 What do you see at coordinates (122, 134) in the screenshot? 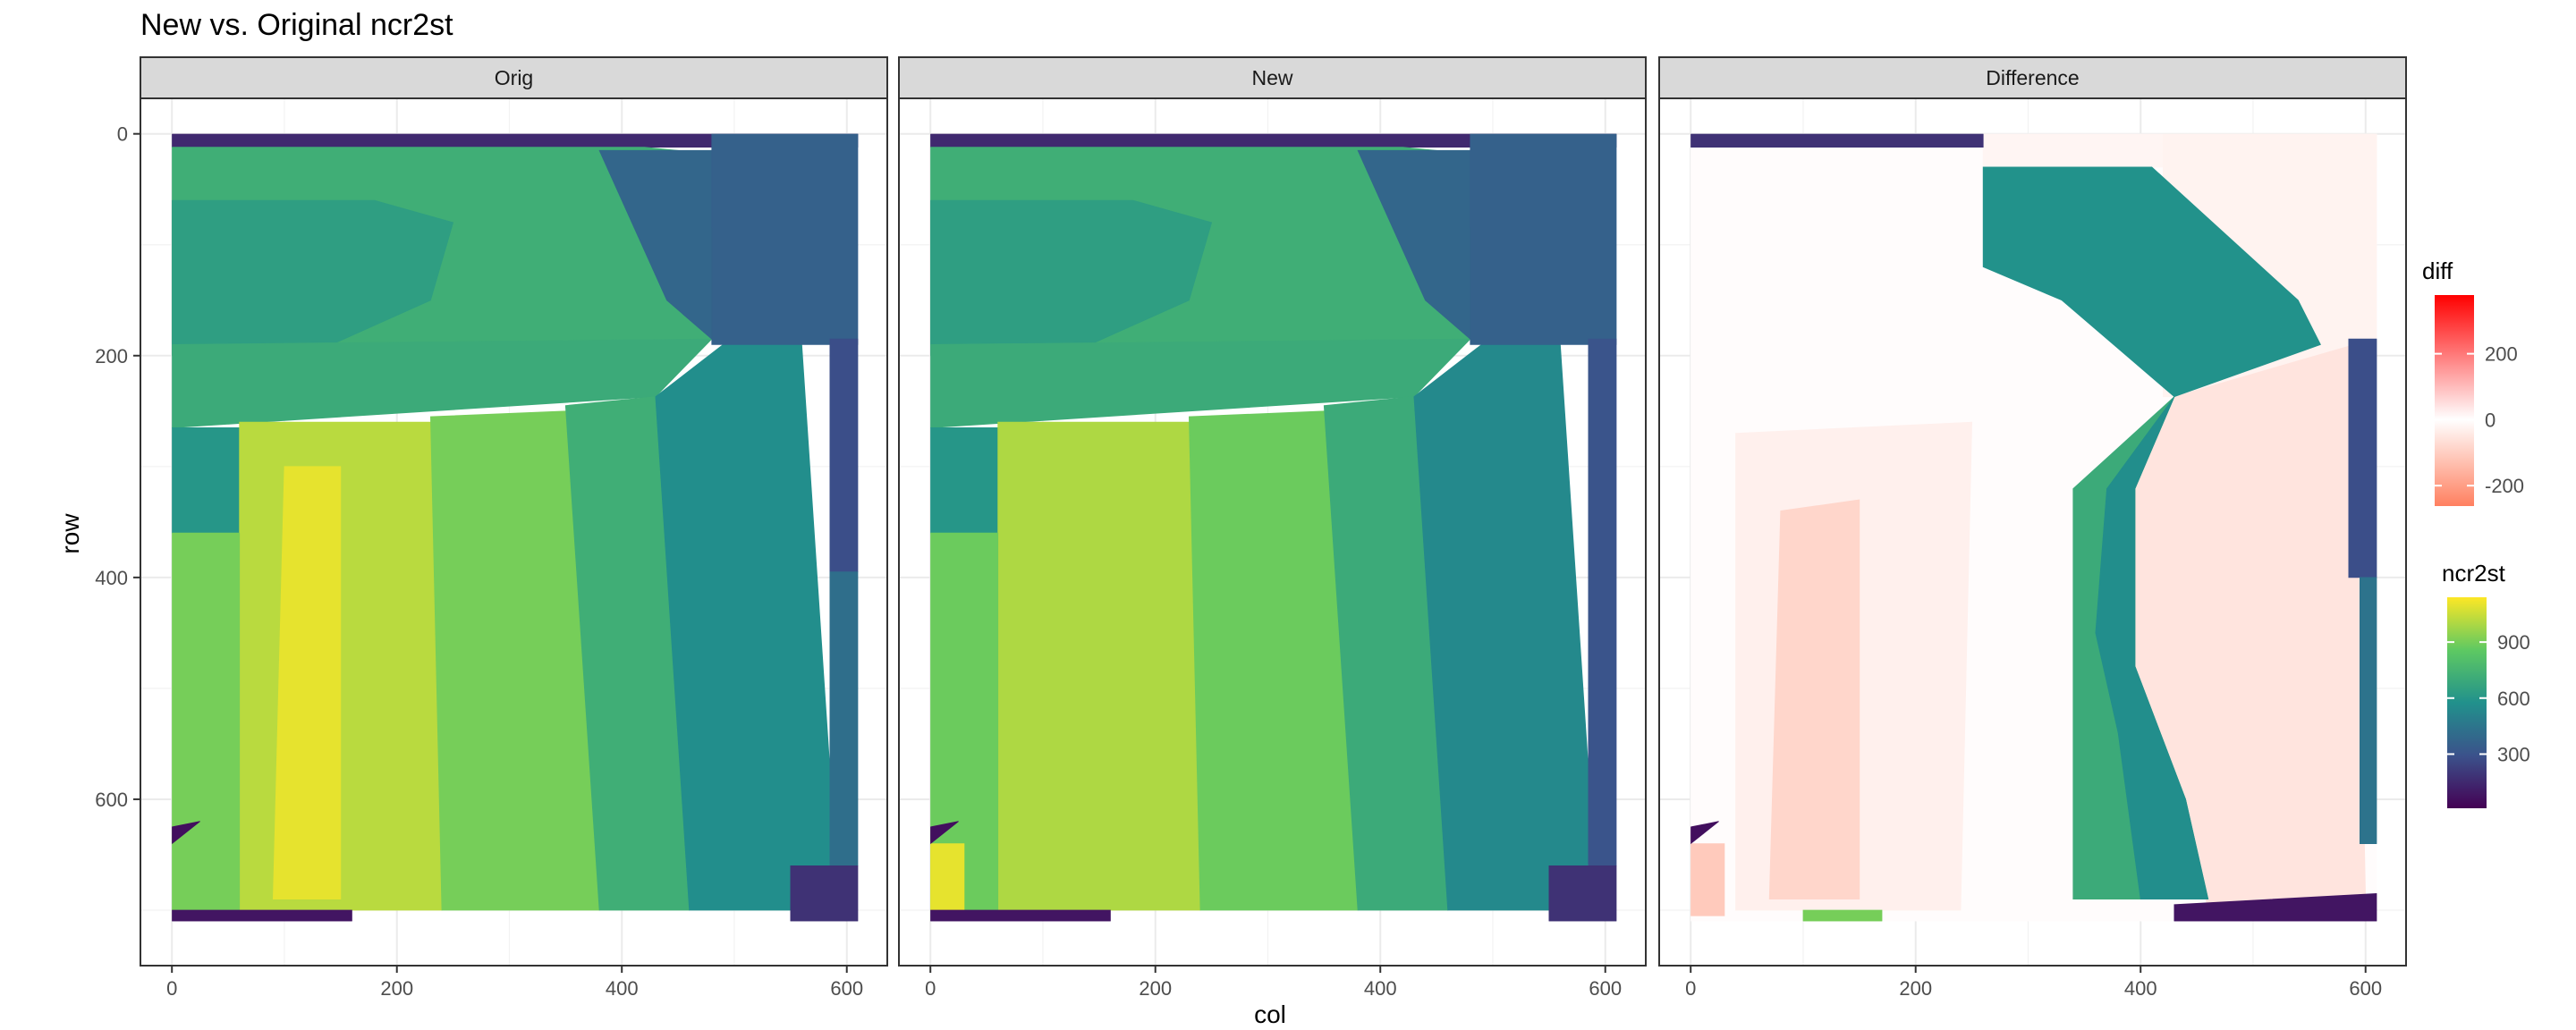
I see `y-tick-label: 0` at bounding box center [122, 134].